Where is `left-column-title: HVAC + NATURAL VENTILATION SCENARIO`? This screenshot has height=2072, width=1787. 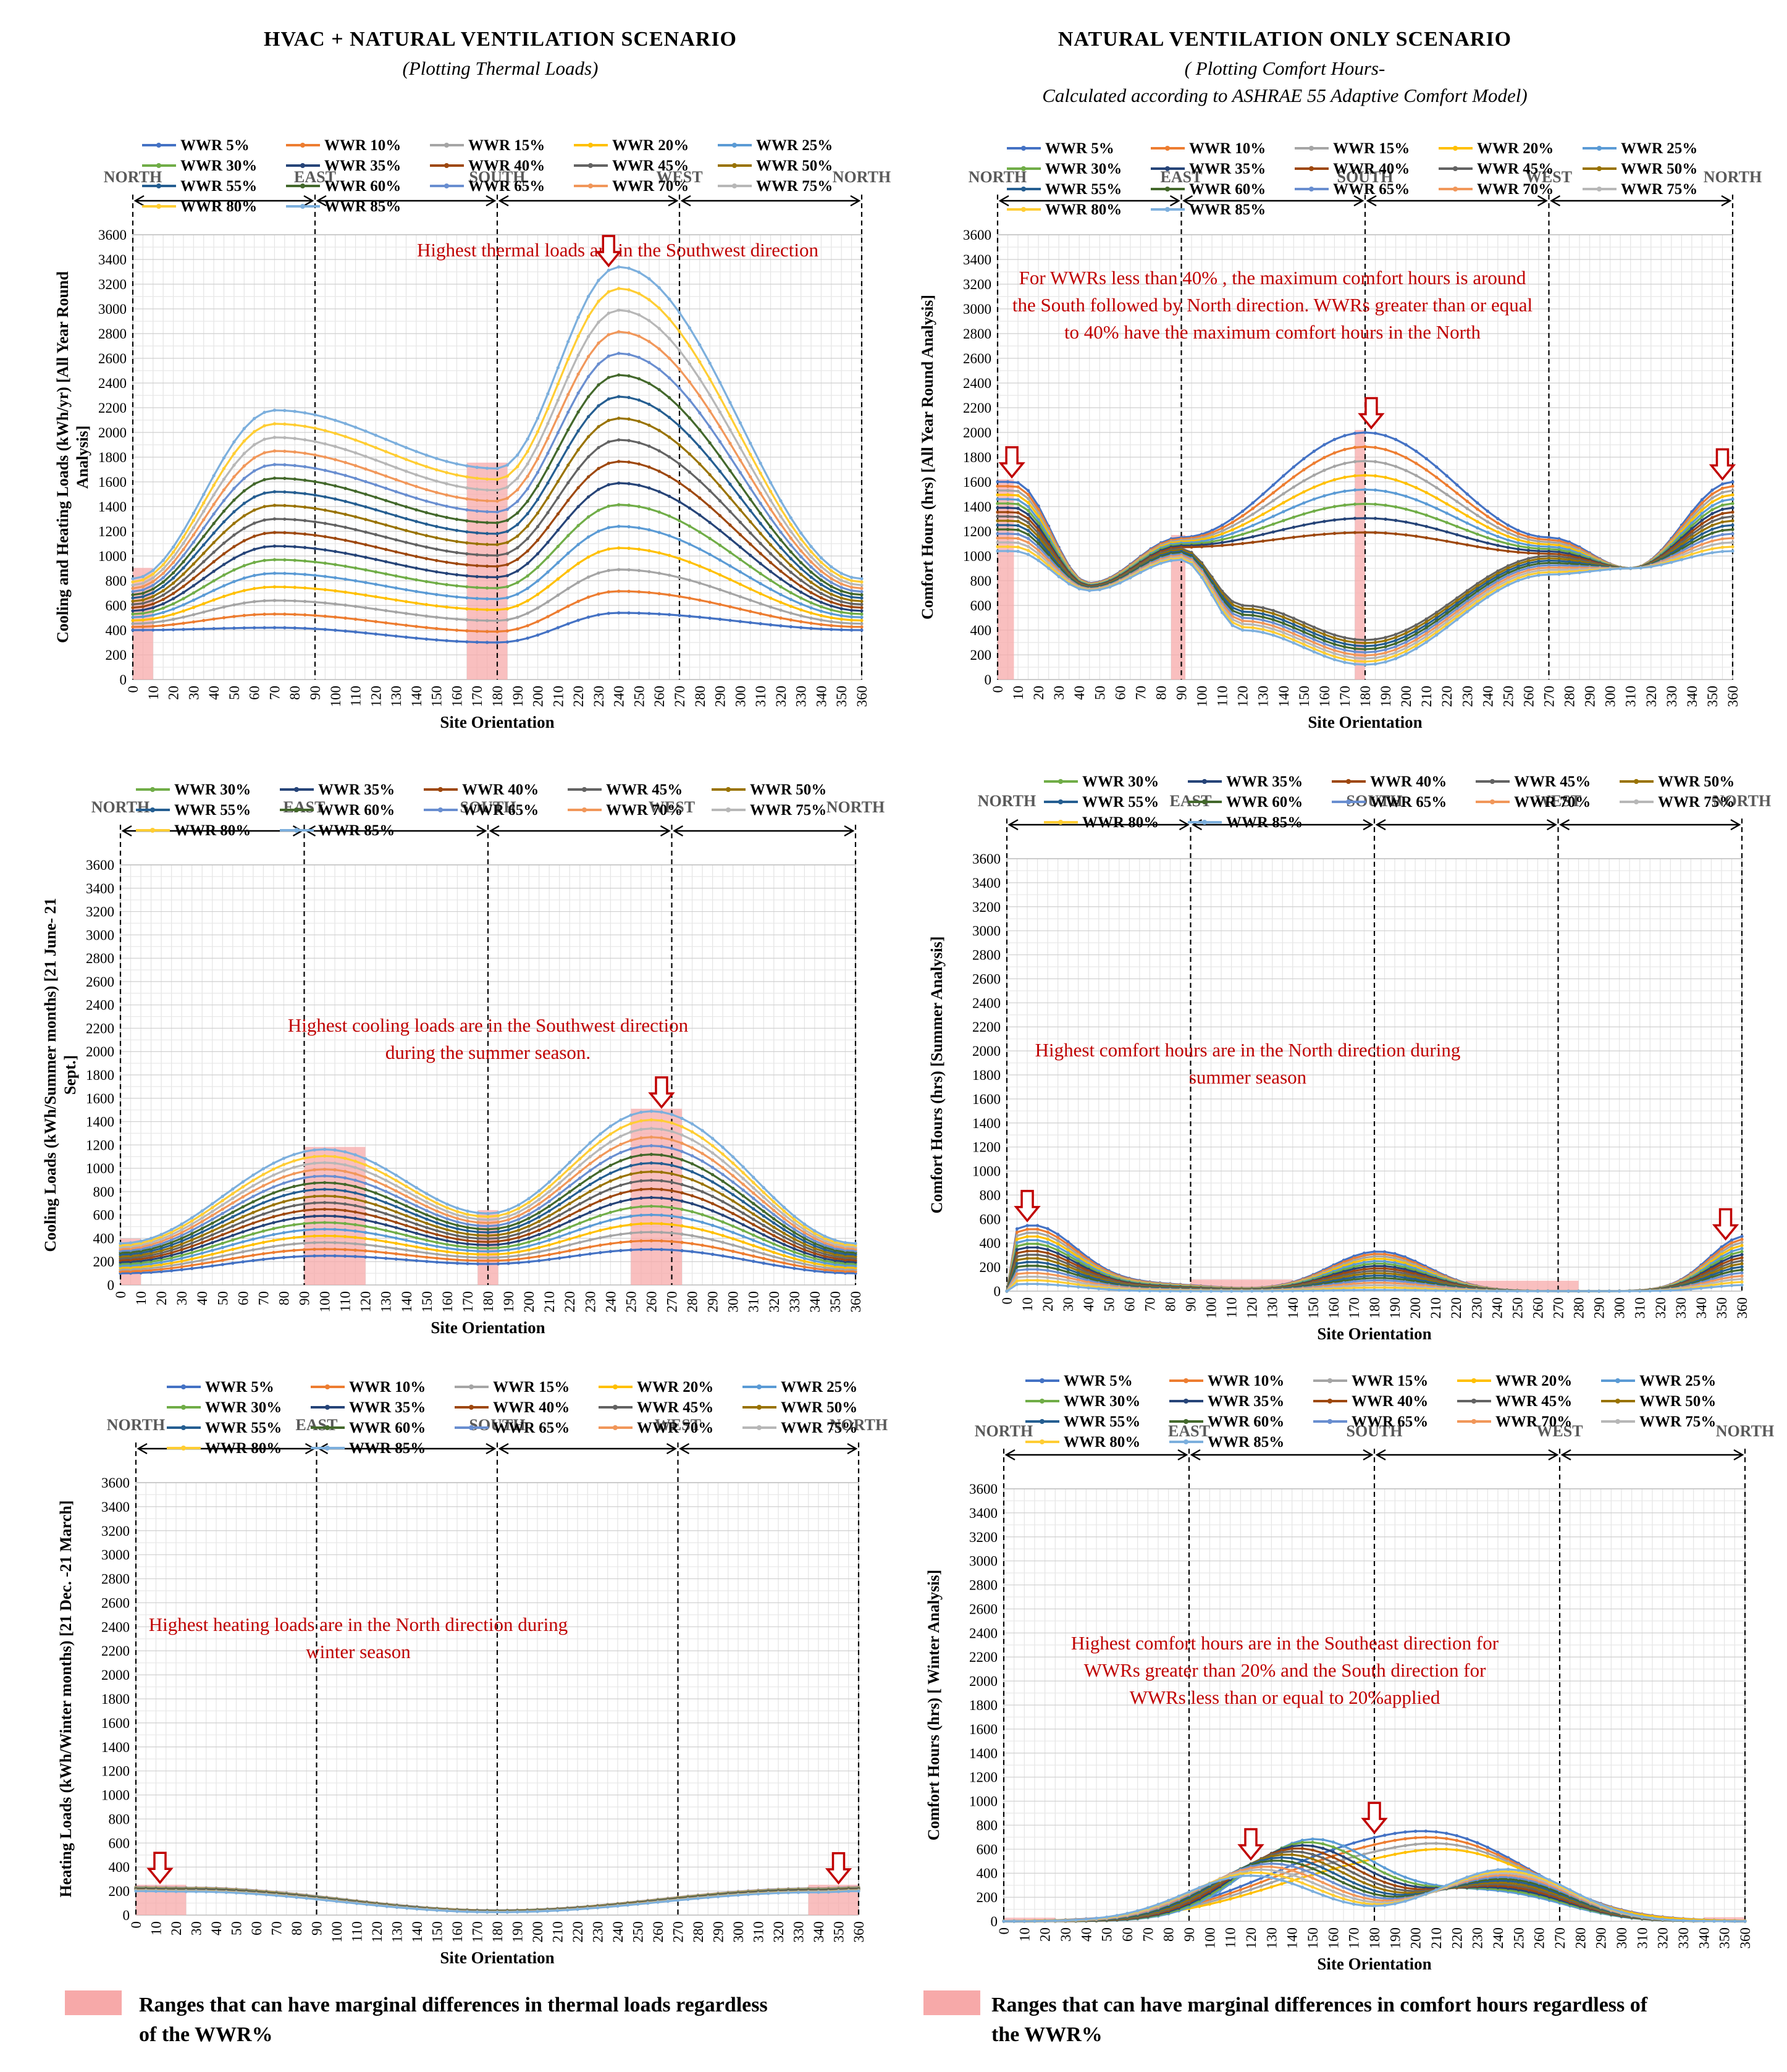
left-column-title: HVAC + NATURAL VENTILATION SCENARIO is located at coordinates (500, 39).